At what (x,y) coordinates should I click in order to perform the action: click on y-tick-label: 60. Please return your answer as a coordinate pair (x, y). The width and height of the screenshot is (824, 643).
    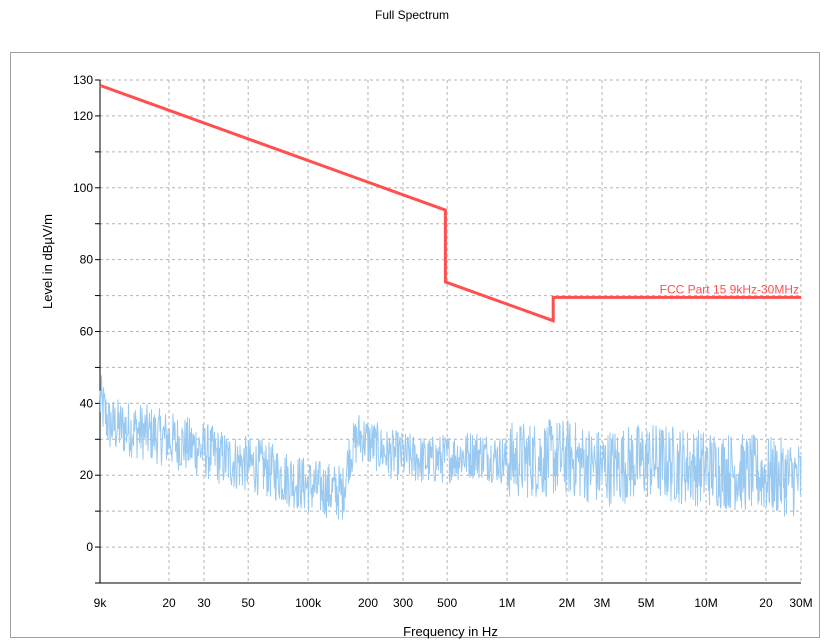
    Looking at the image, I should click on (87, 332).